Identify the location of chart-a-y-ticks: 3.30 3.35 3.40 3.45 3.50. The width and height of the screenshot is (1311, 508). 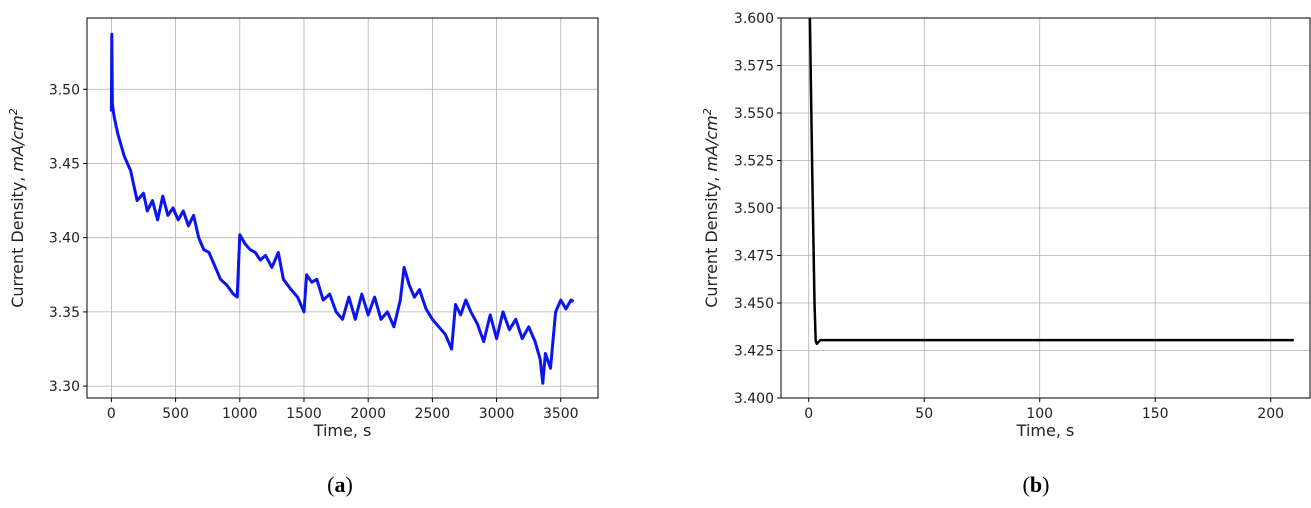
(68, 238).